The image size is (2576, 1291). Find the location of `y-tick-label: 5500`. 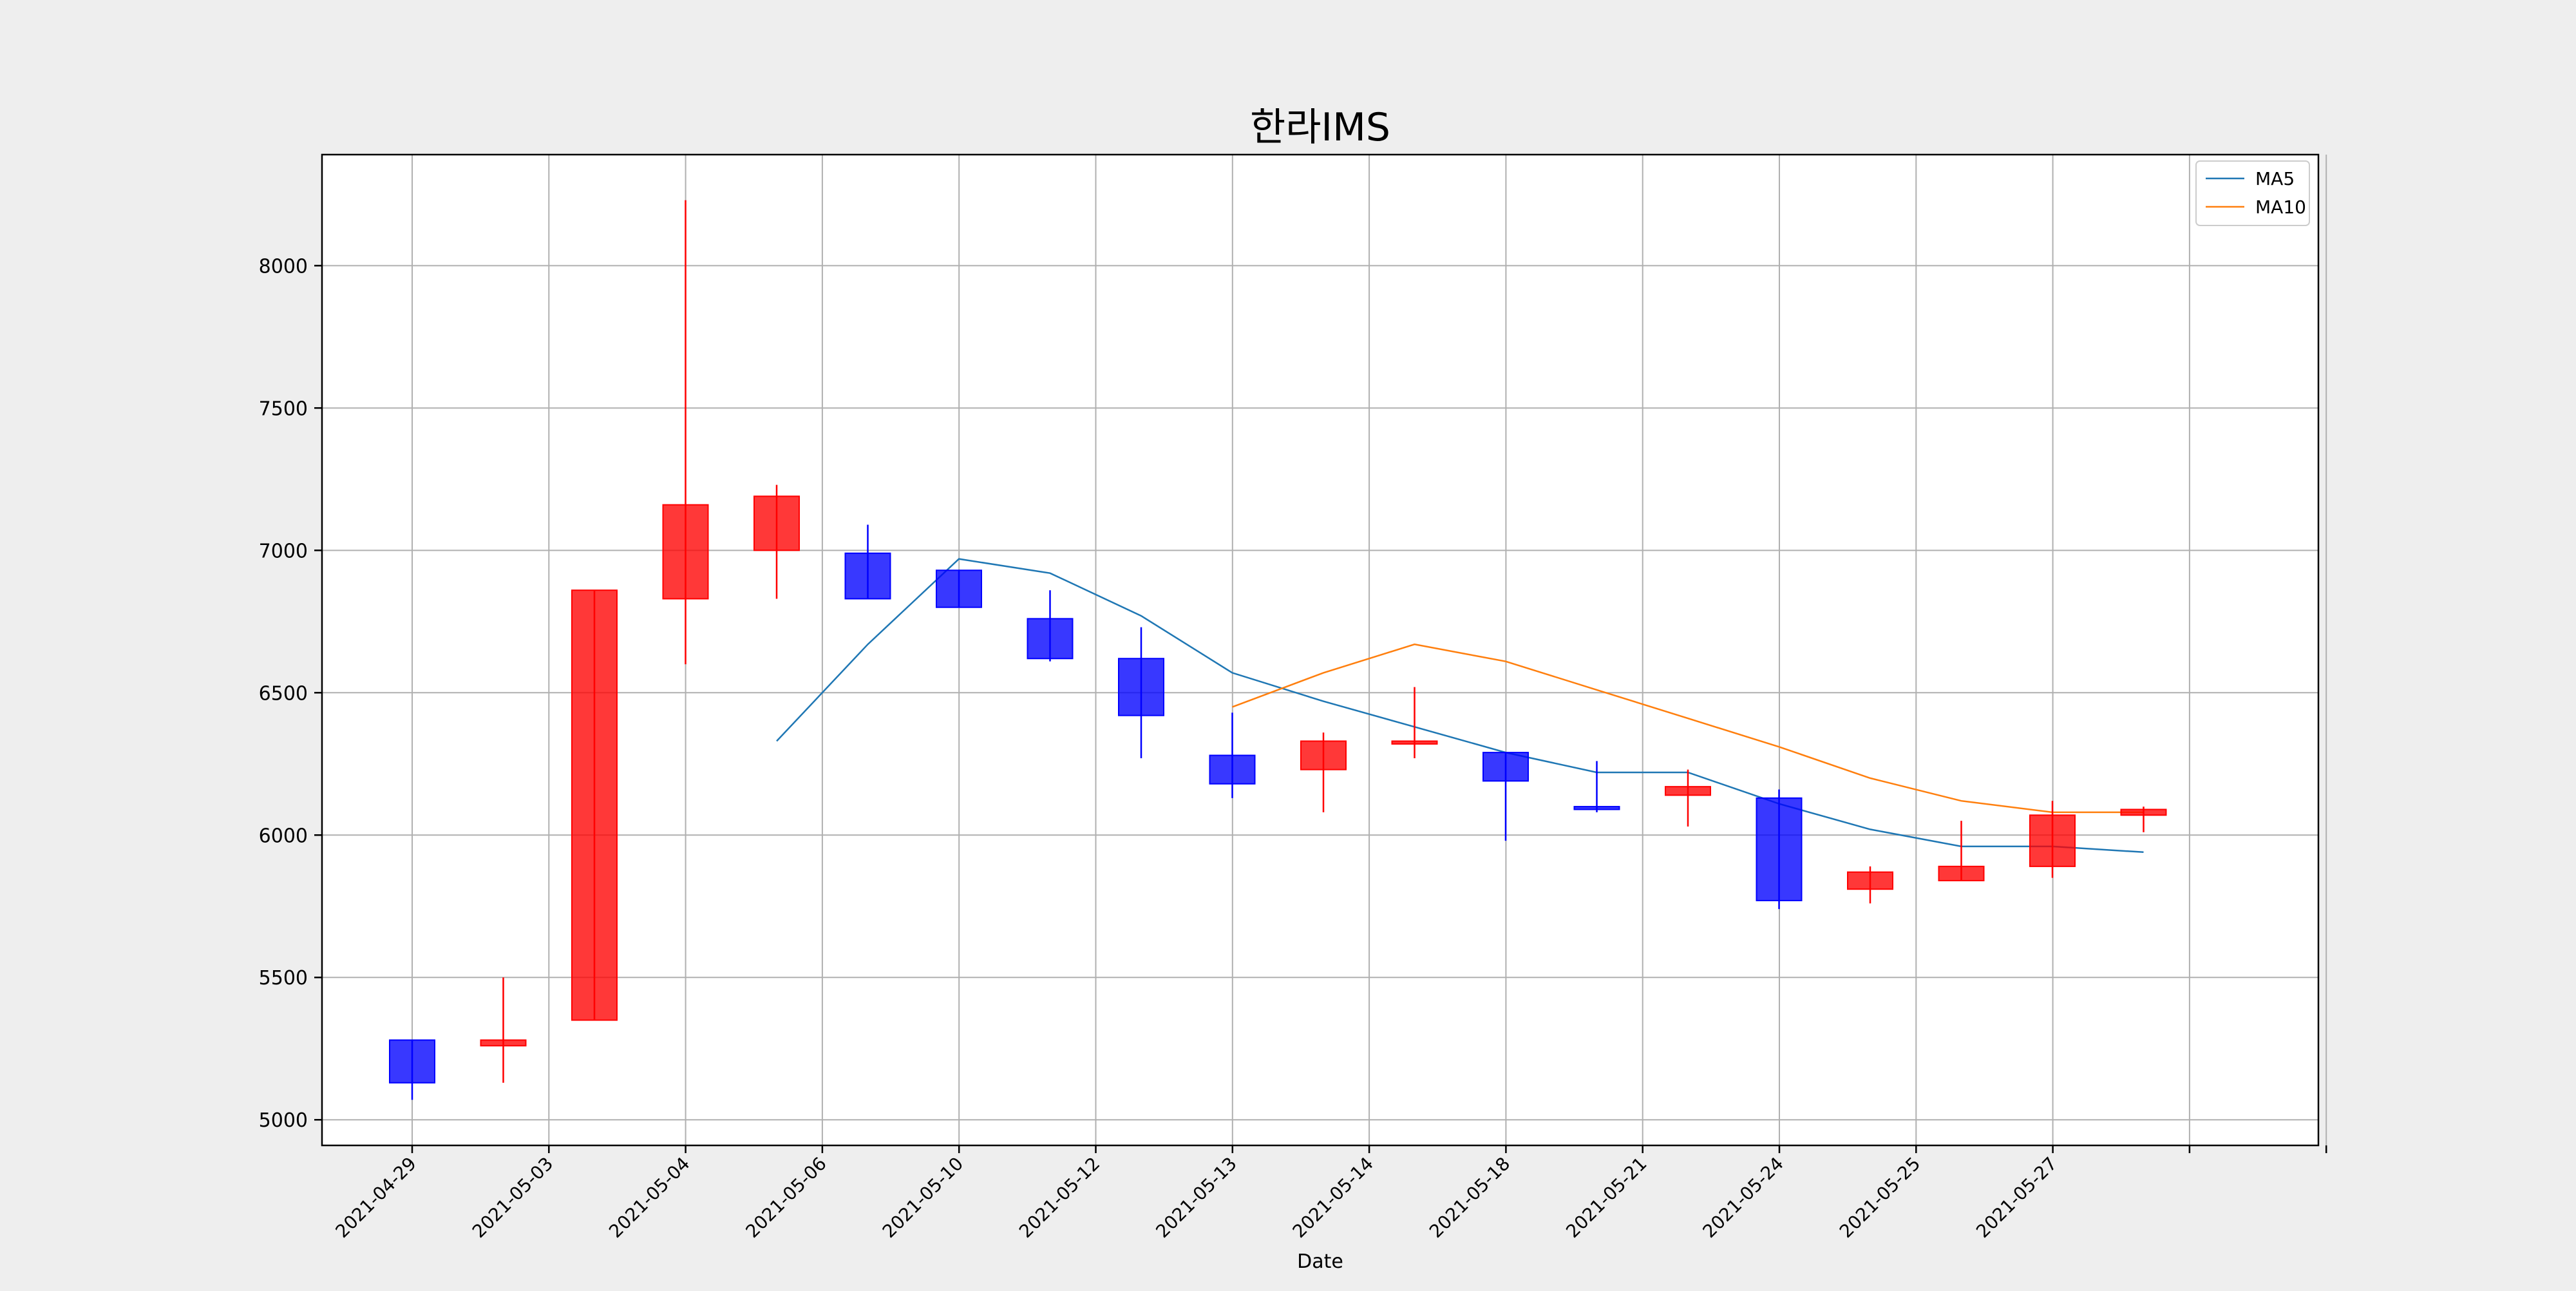

y-tick-label: 5500 is located at coordinates (283, 978).